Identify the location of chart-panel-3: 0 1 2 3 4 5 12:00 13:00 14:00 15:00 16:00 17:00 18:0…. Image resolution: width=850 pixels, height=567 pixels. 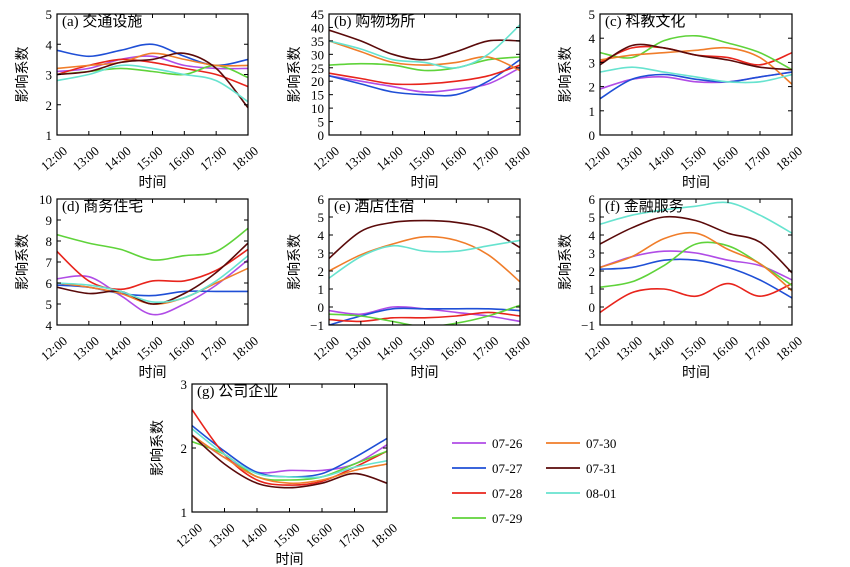
(681, 99).